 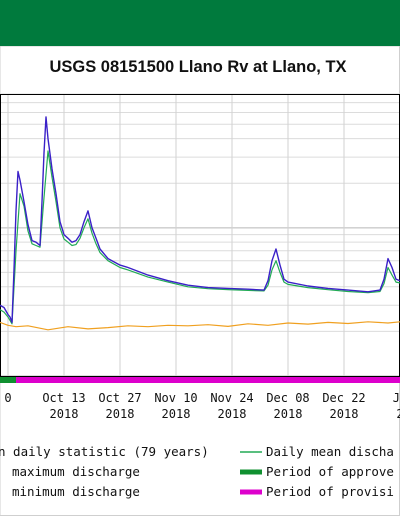 What do you see at coordinates (76, 471) in the screenshot?
I see `legend-label: maximum discharge` at bounding box center [76, 471].